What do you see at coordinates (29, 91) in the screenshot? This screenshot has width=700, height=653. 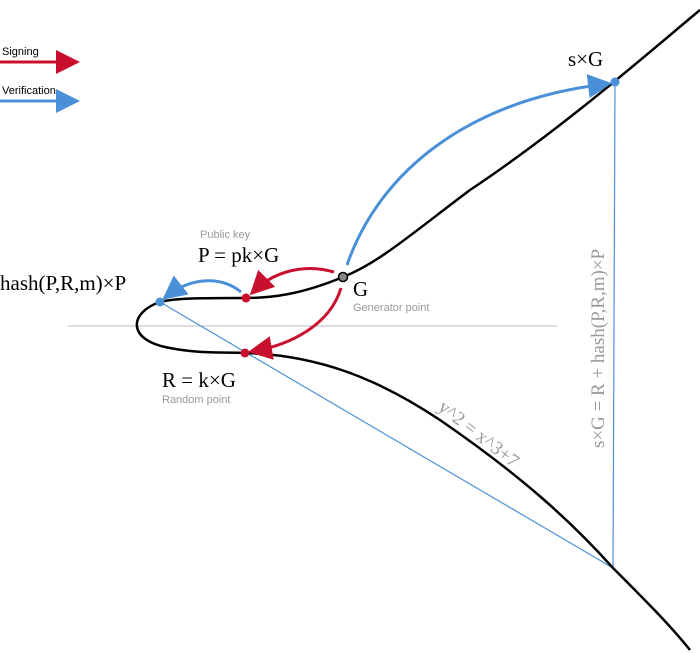 I see `legend-verification-label: Verification` at bounding box center [29, 91].